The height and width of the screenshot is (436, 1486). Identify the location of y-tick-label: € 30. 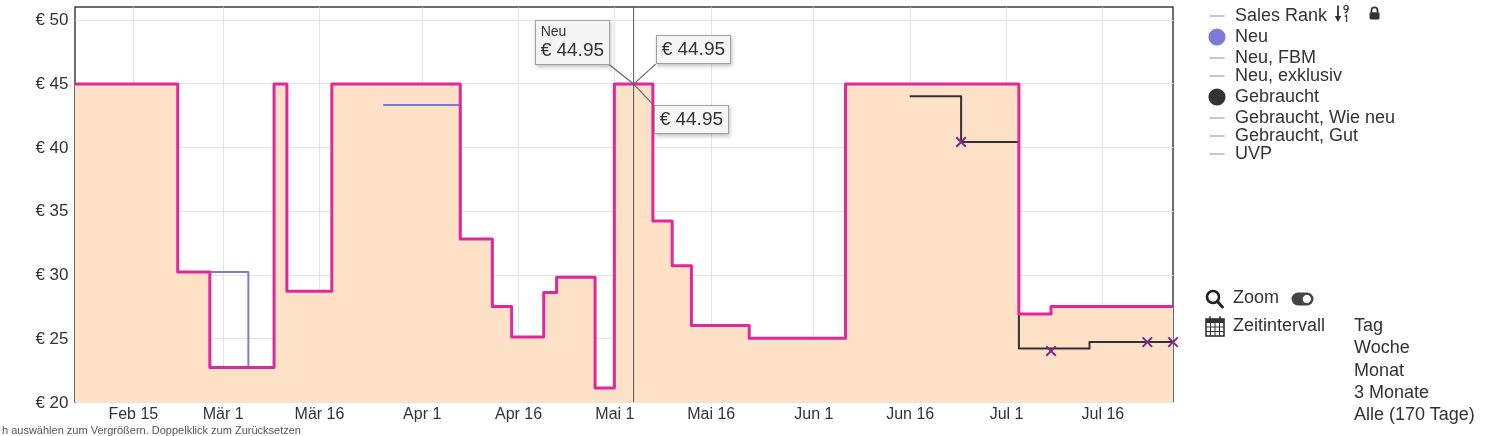
(52, 275).